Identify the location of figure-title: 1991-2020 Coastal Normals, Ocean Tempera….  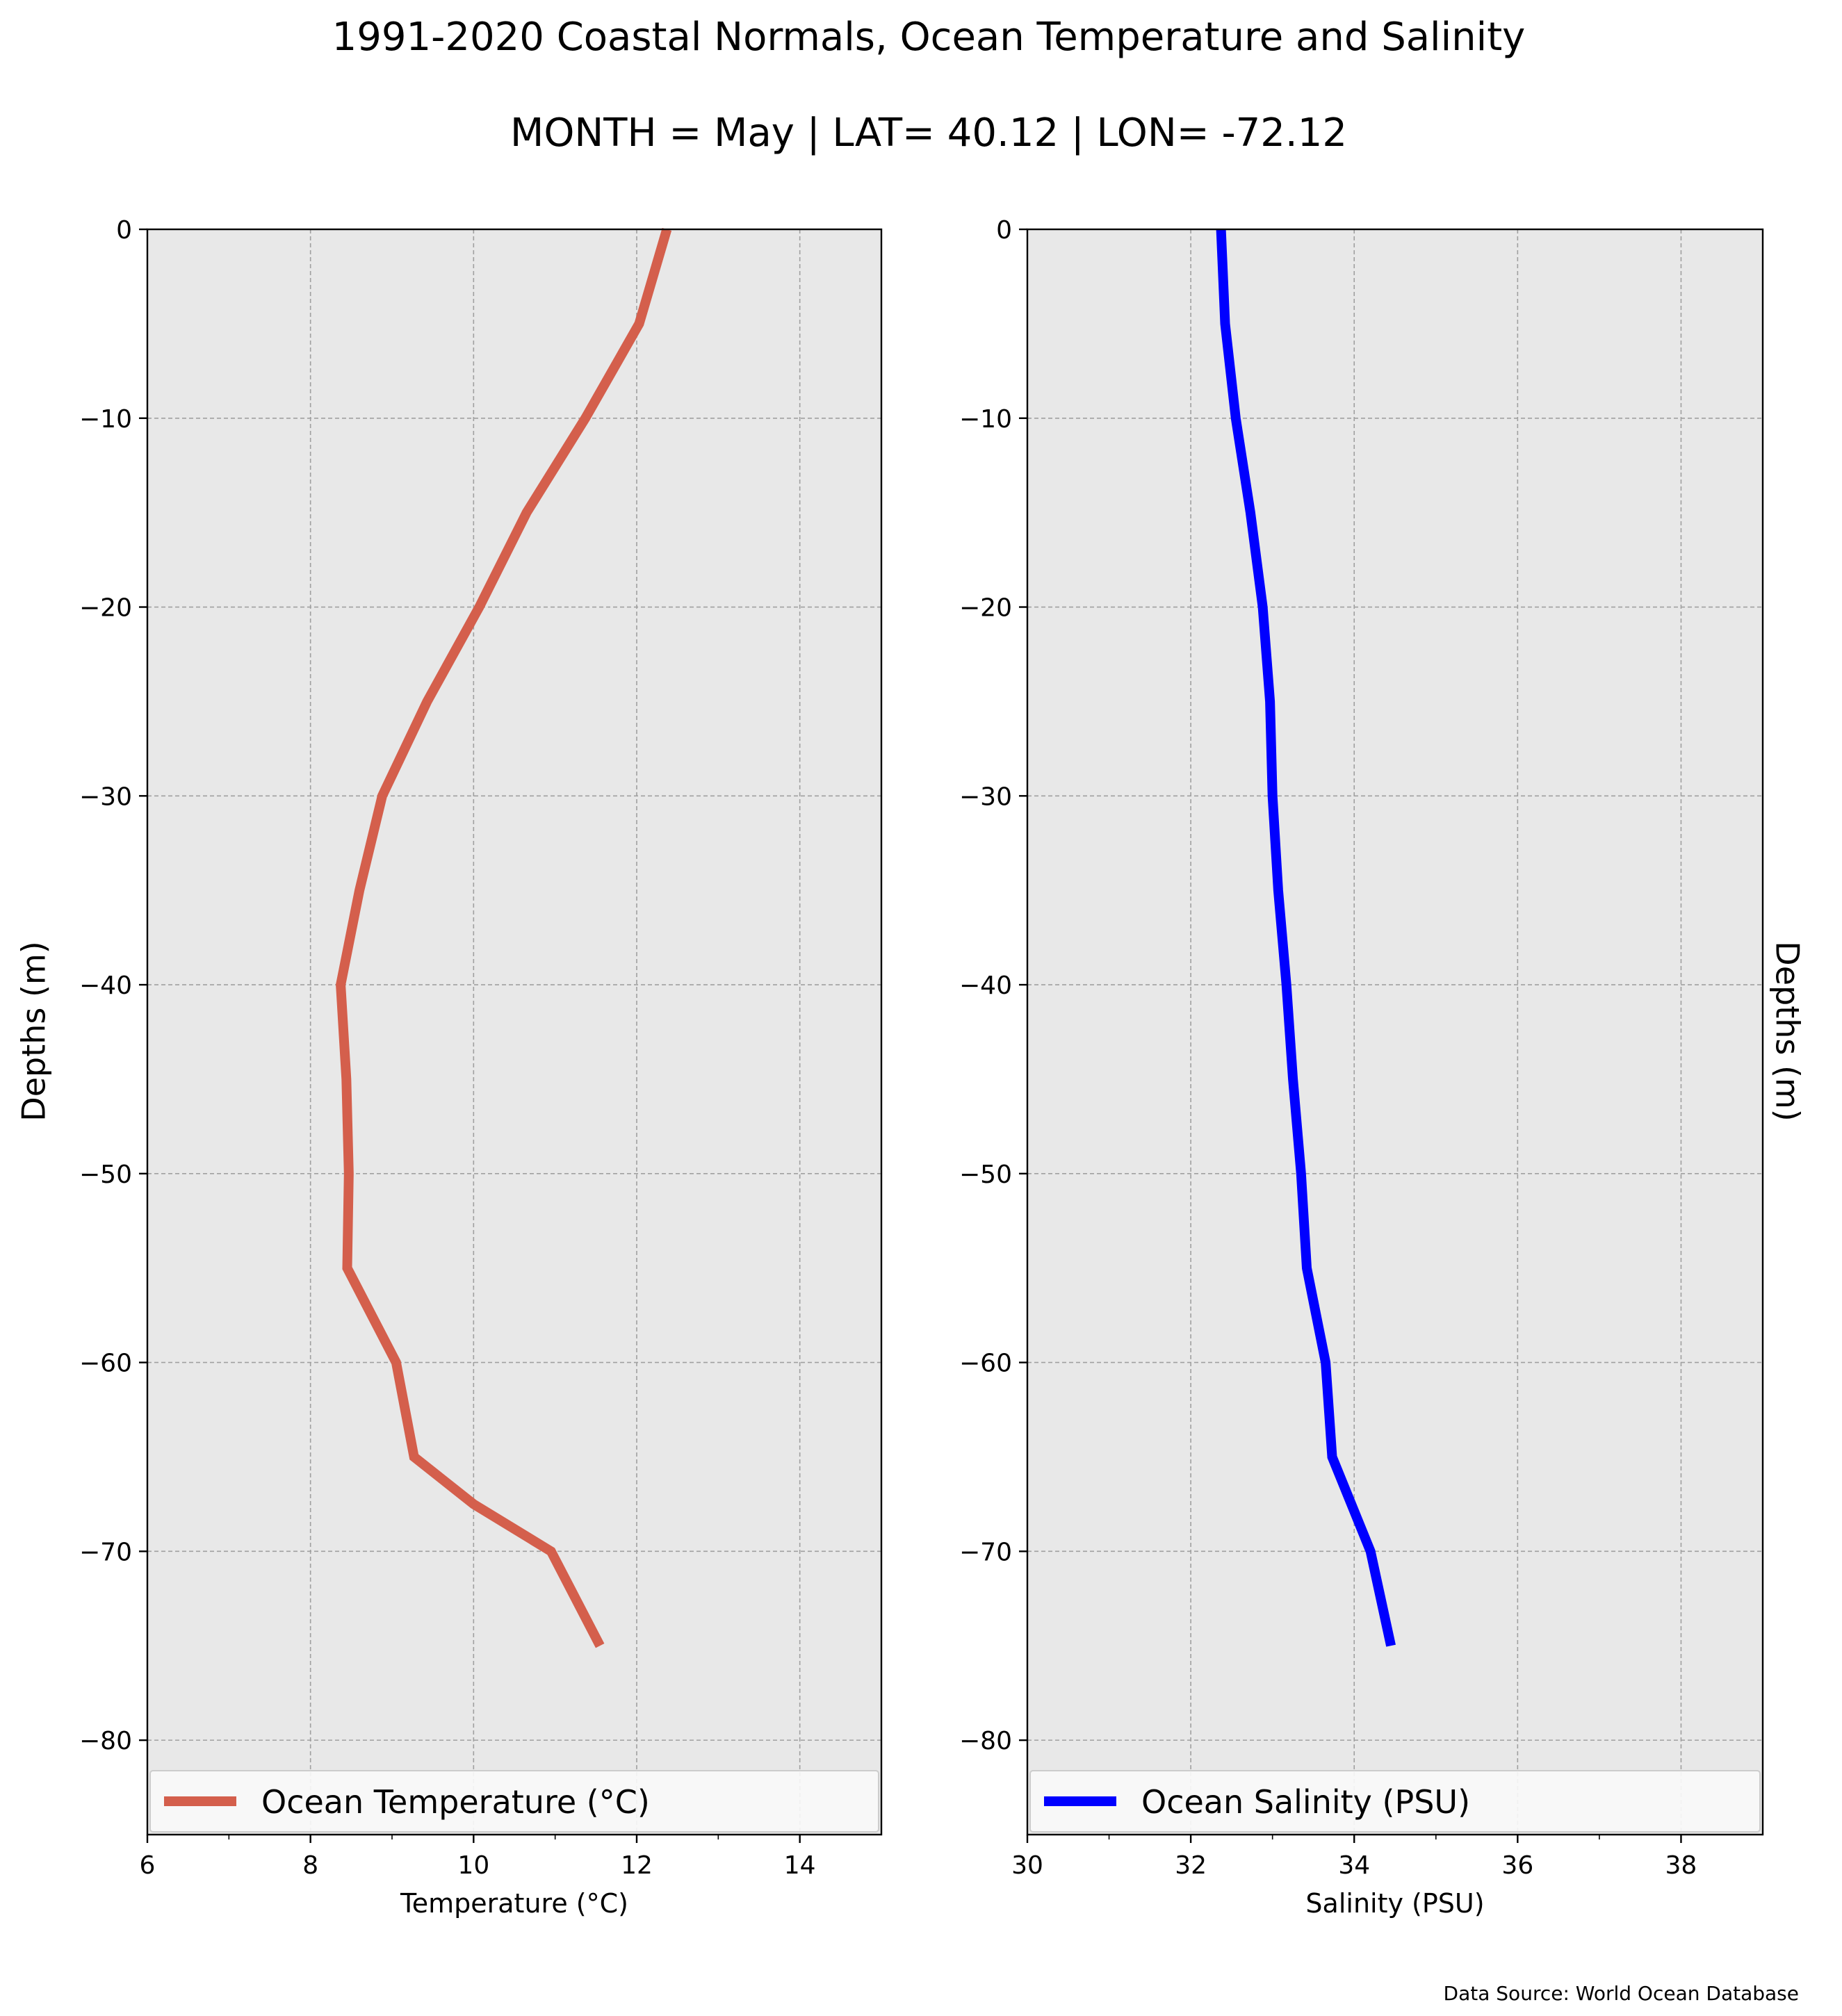
(929, 38).